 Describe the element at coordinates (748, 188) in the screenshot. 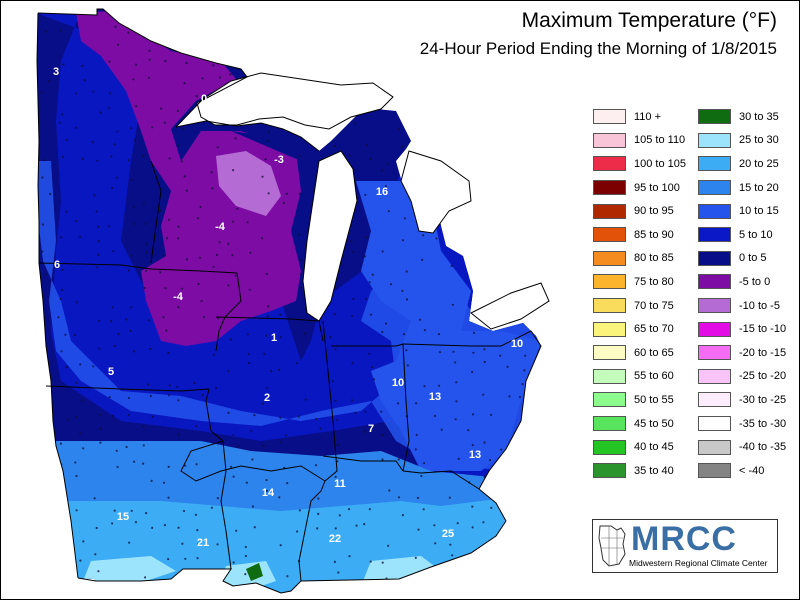

I see `legend-item: 15 to 20` at that location.